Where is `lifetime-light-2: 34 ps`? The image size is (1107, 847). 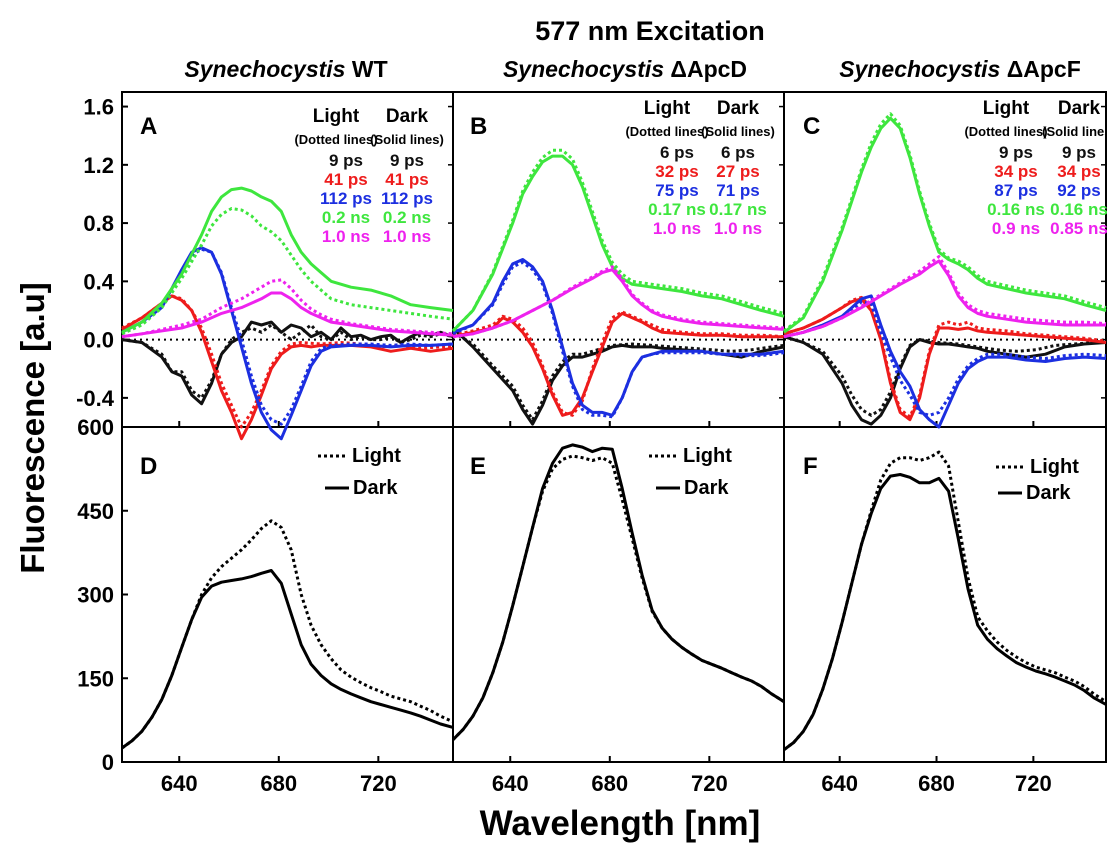 lifetime-light-2: 34 ps is located at coordinates (1015, 171).